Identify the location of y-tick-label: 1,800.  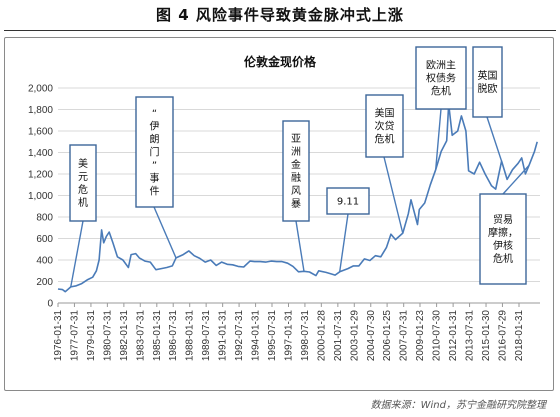
(40, 110).